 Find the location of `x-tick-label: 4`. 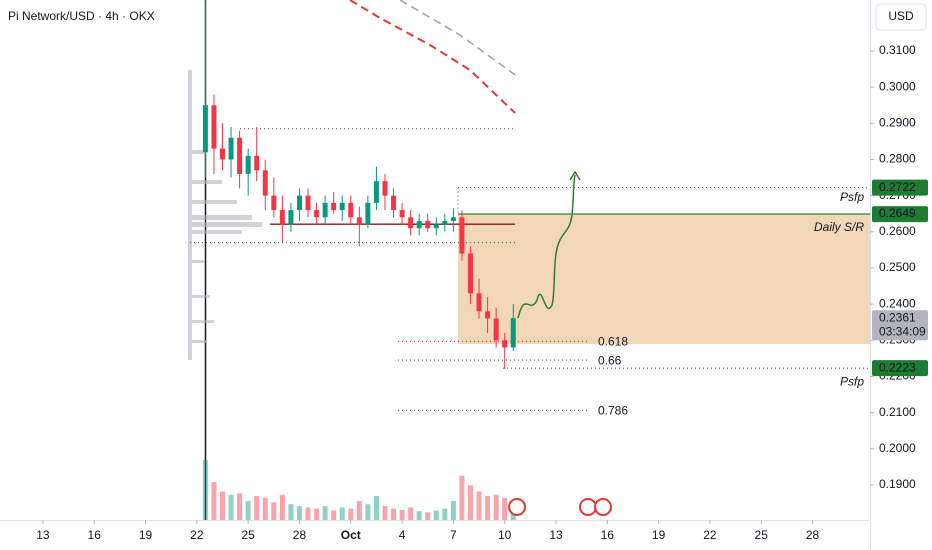

x-tick-label: 4 is located at coordinates (402, 535).